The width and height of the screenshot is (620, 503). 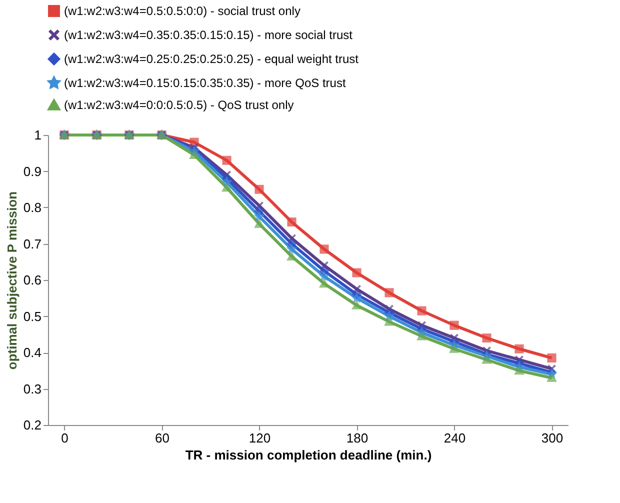 I want to click on y-tick-label: 0.5, so click(x=32, y=316).